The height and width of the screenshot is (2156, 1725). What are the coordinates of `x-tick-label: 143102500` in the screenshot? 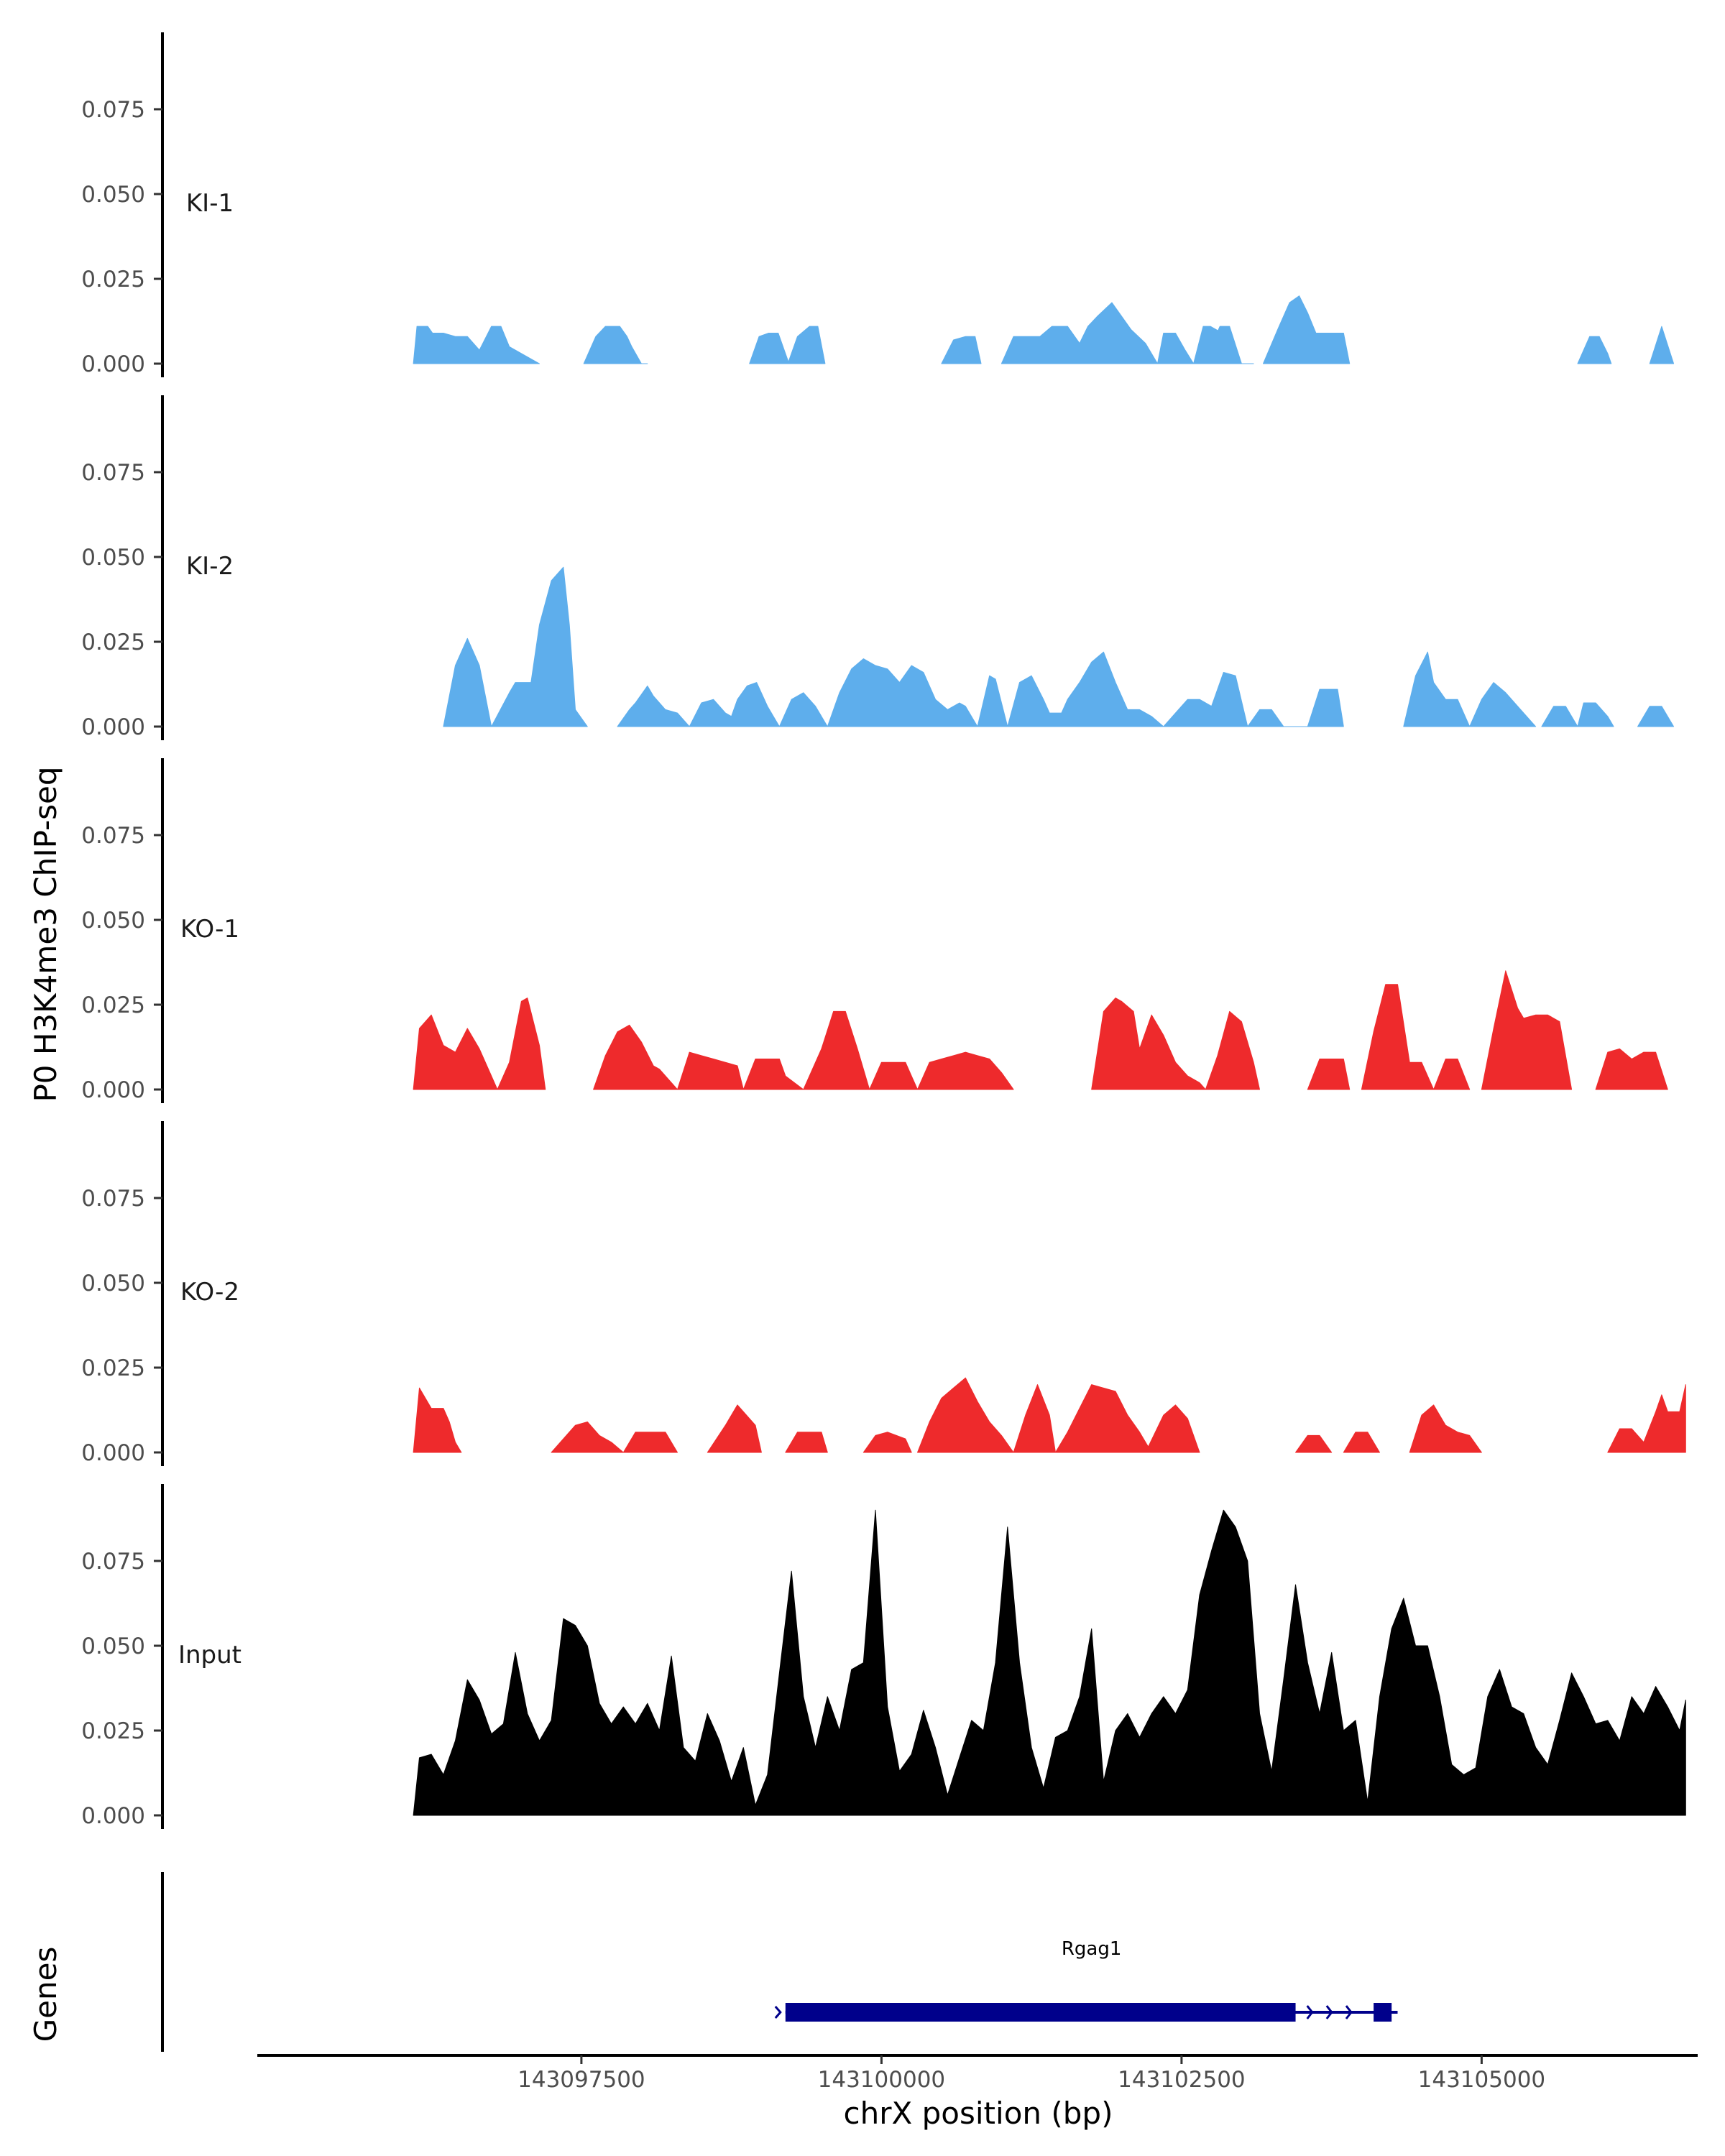 It's located at (1182, 2080).